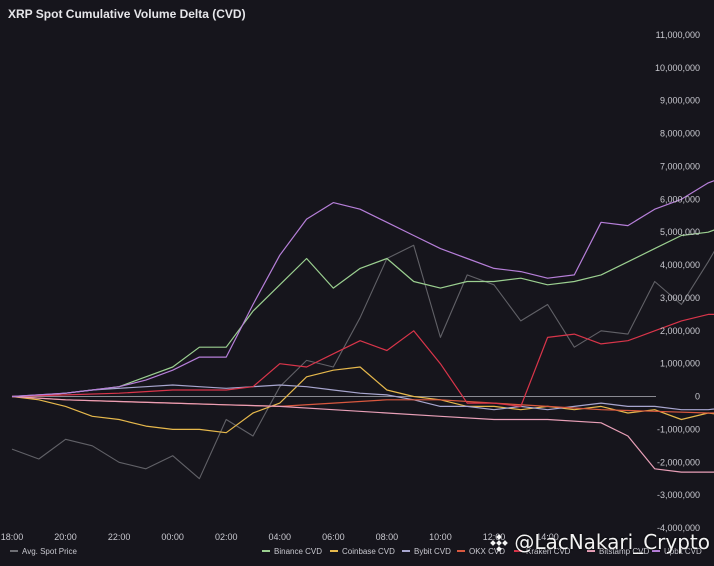  I want to click on x-tick-label: 20:00, so click(65, 537).